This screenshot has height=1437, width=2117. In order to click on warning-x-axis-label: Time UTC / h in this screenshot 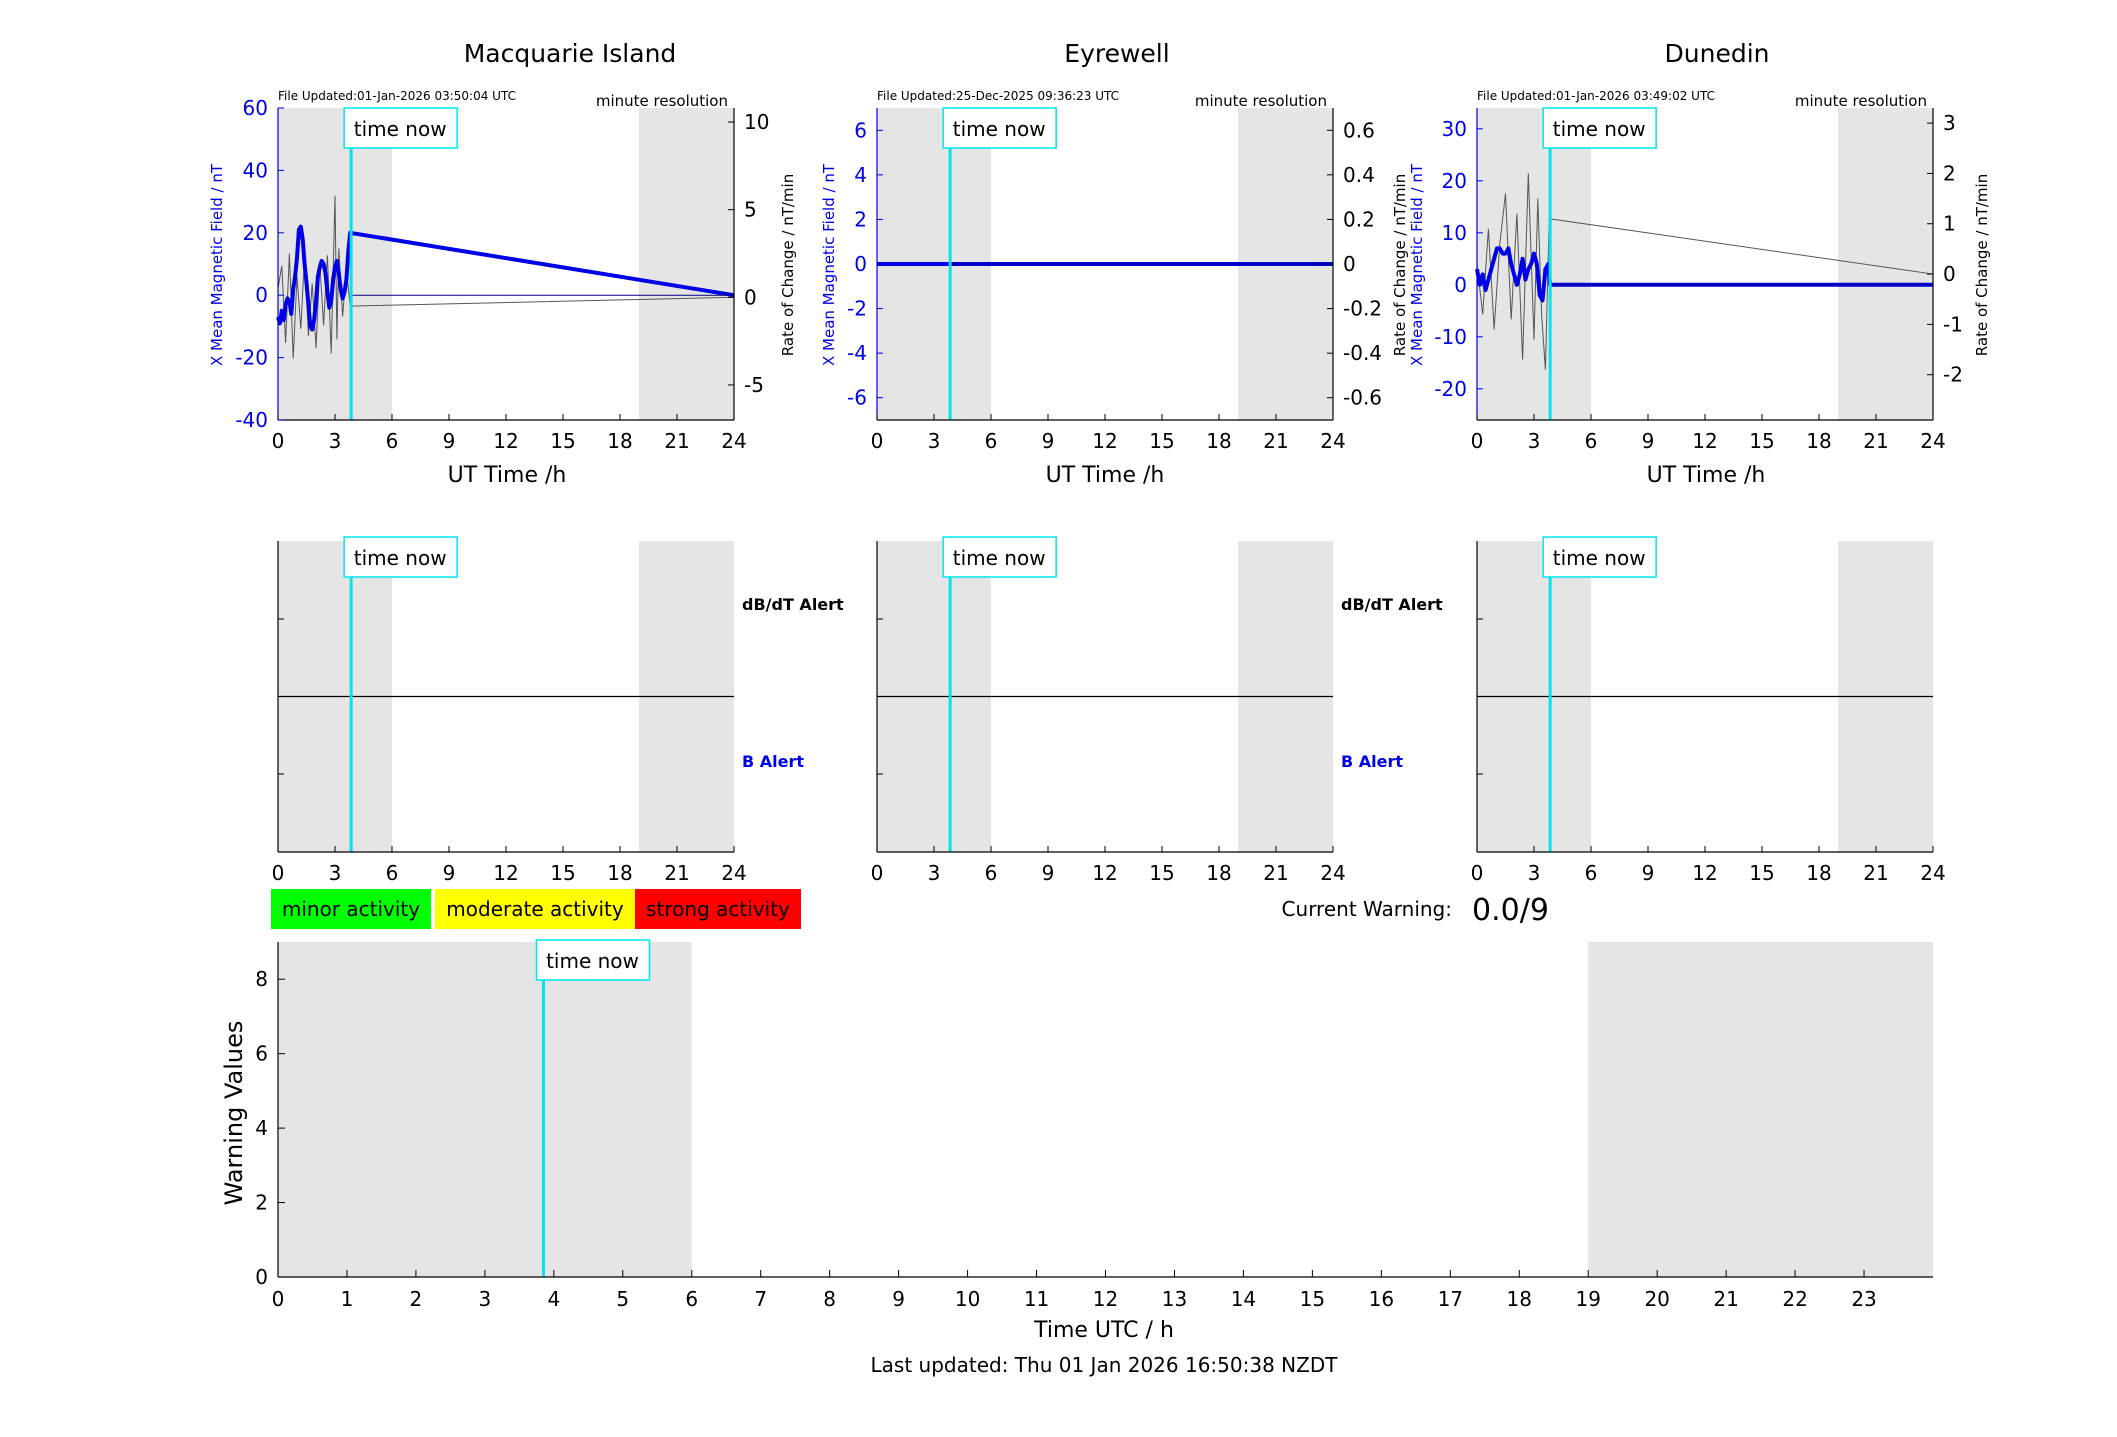, I will do `click(1103, 1330)`.